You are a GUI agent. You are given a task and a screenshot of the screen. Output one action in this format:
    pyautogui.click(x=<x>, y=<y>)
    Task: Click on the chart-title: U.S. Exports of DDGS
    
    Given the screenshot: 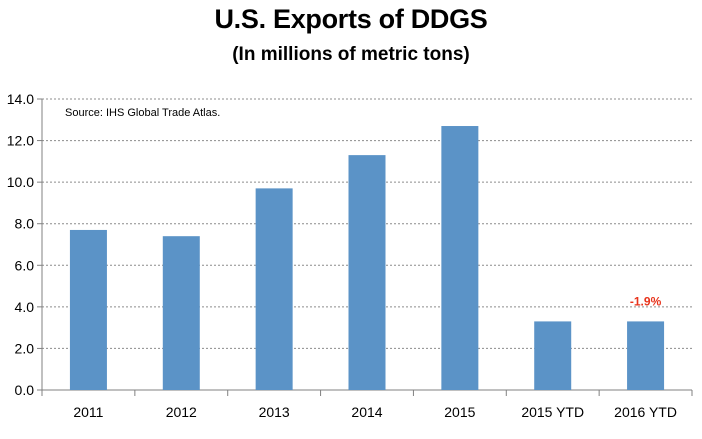 What is the action you would take?
    pyautogui.click(x=351, y=19)
    